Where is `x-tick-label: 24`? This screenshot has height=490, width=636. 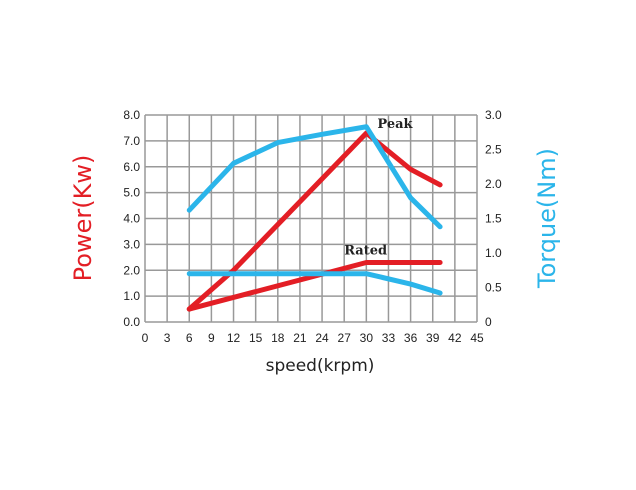
x-tick-label: 24 is located at coordinates (322, 338).